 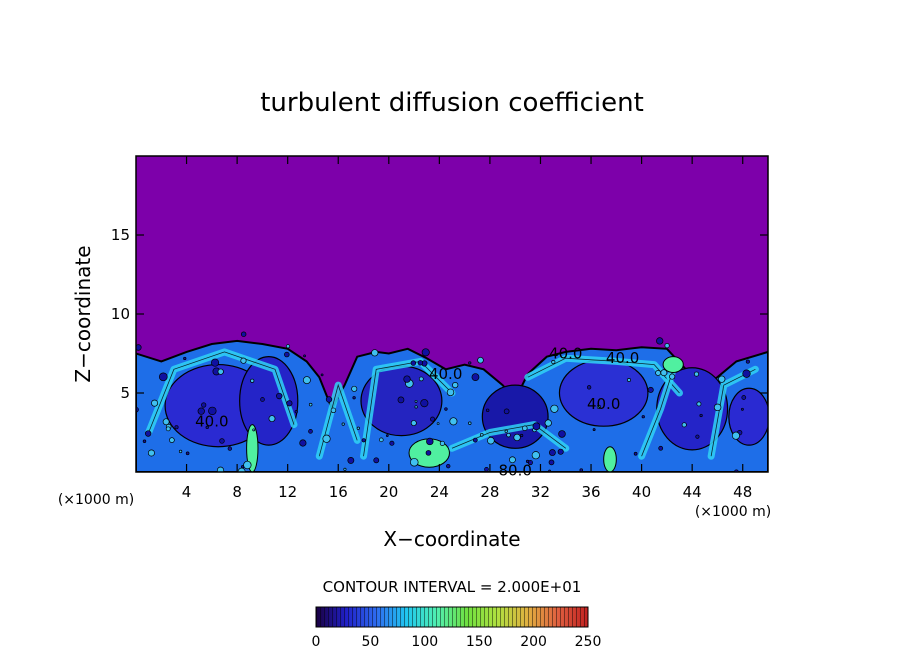 I want to click on colorbar-tick-label: 0, so click(x=316, y=642).